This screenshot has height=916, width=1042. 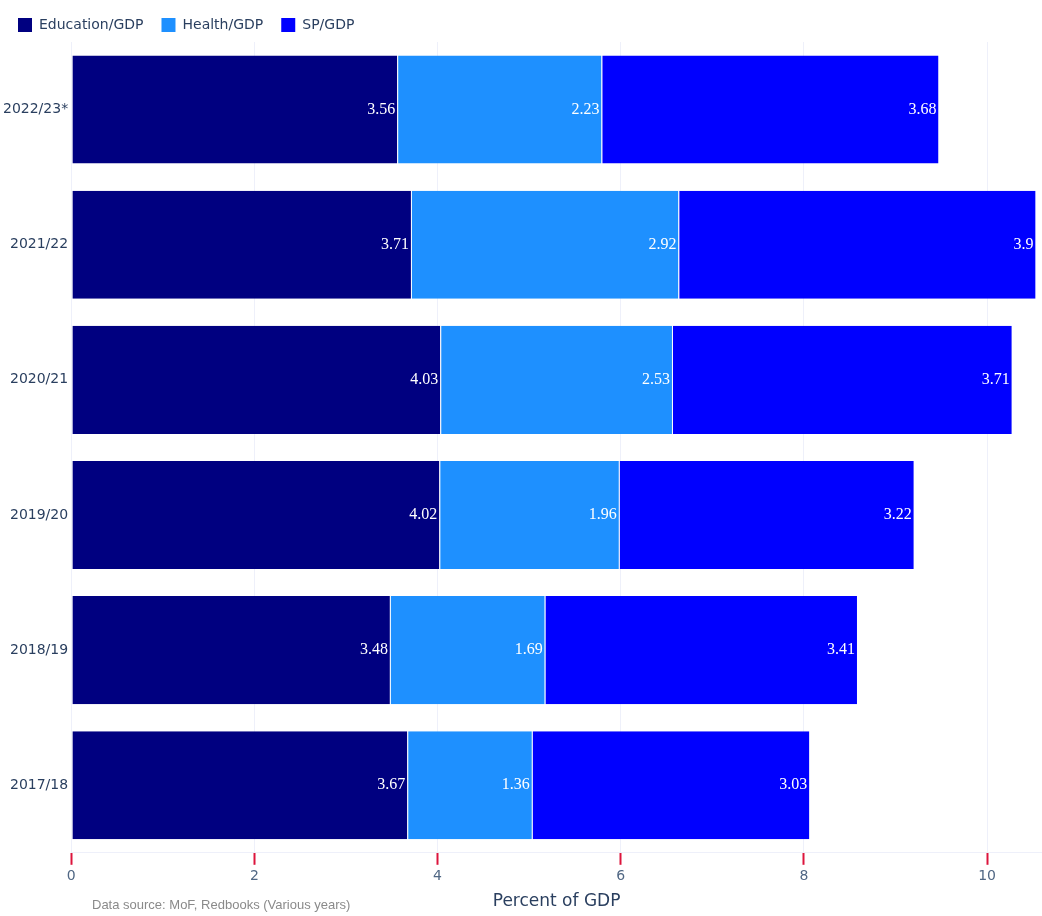 What do you see at coordinates (423, 514) in the screenshot?
I see `data-label: 4.02` at bounding box center [423, 514].